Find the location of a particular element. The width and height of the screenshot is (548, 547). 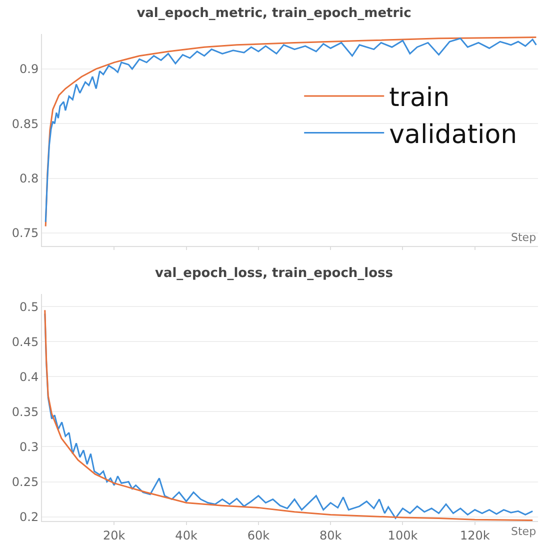

chart-title: val_epoch_metric, train_epoch_metric is located at coordinates (274, 14).